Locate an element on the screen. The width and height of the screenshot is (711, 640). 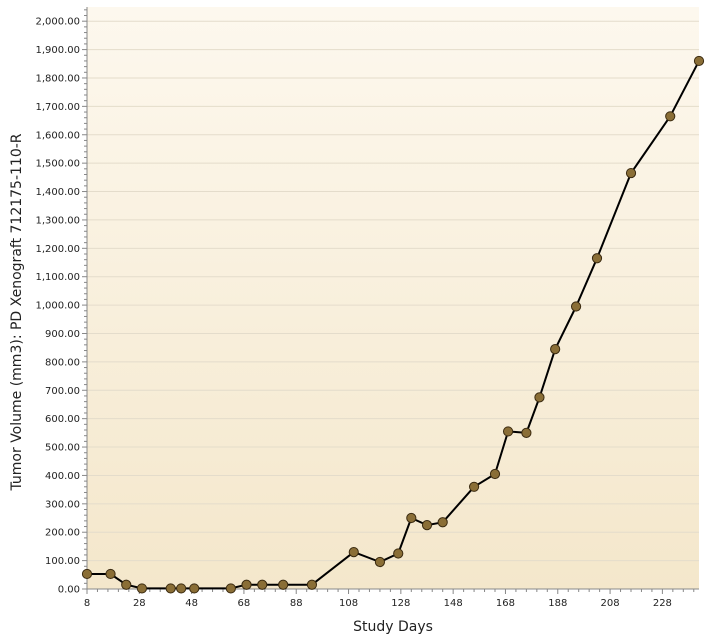
x-axis-title: Study Days is located at coordinates (393, 627).